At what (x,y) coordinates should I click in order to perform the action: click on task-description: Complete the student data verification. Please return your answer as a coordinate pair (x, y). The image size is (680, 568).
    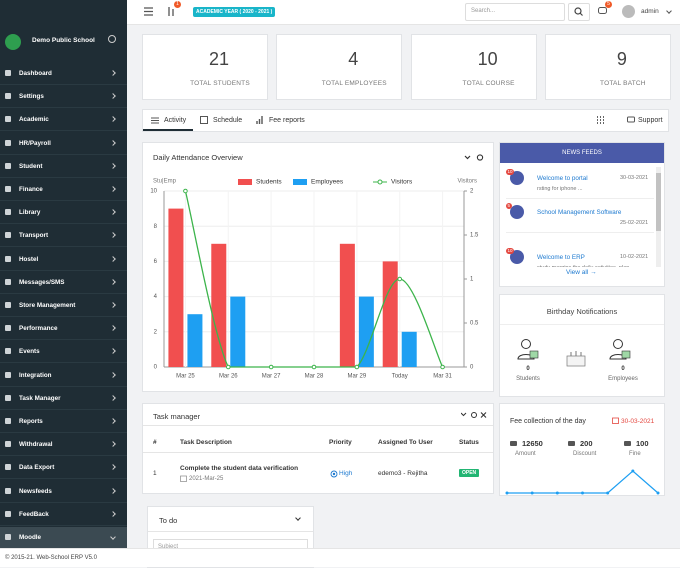
    Looking at the image, I should click on (239, 468).